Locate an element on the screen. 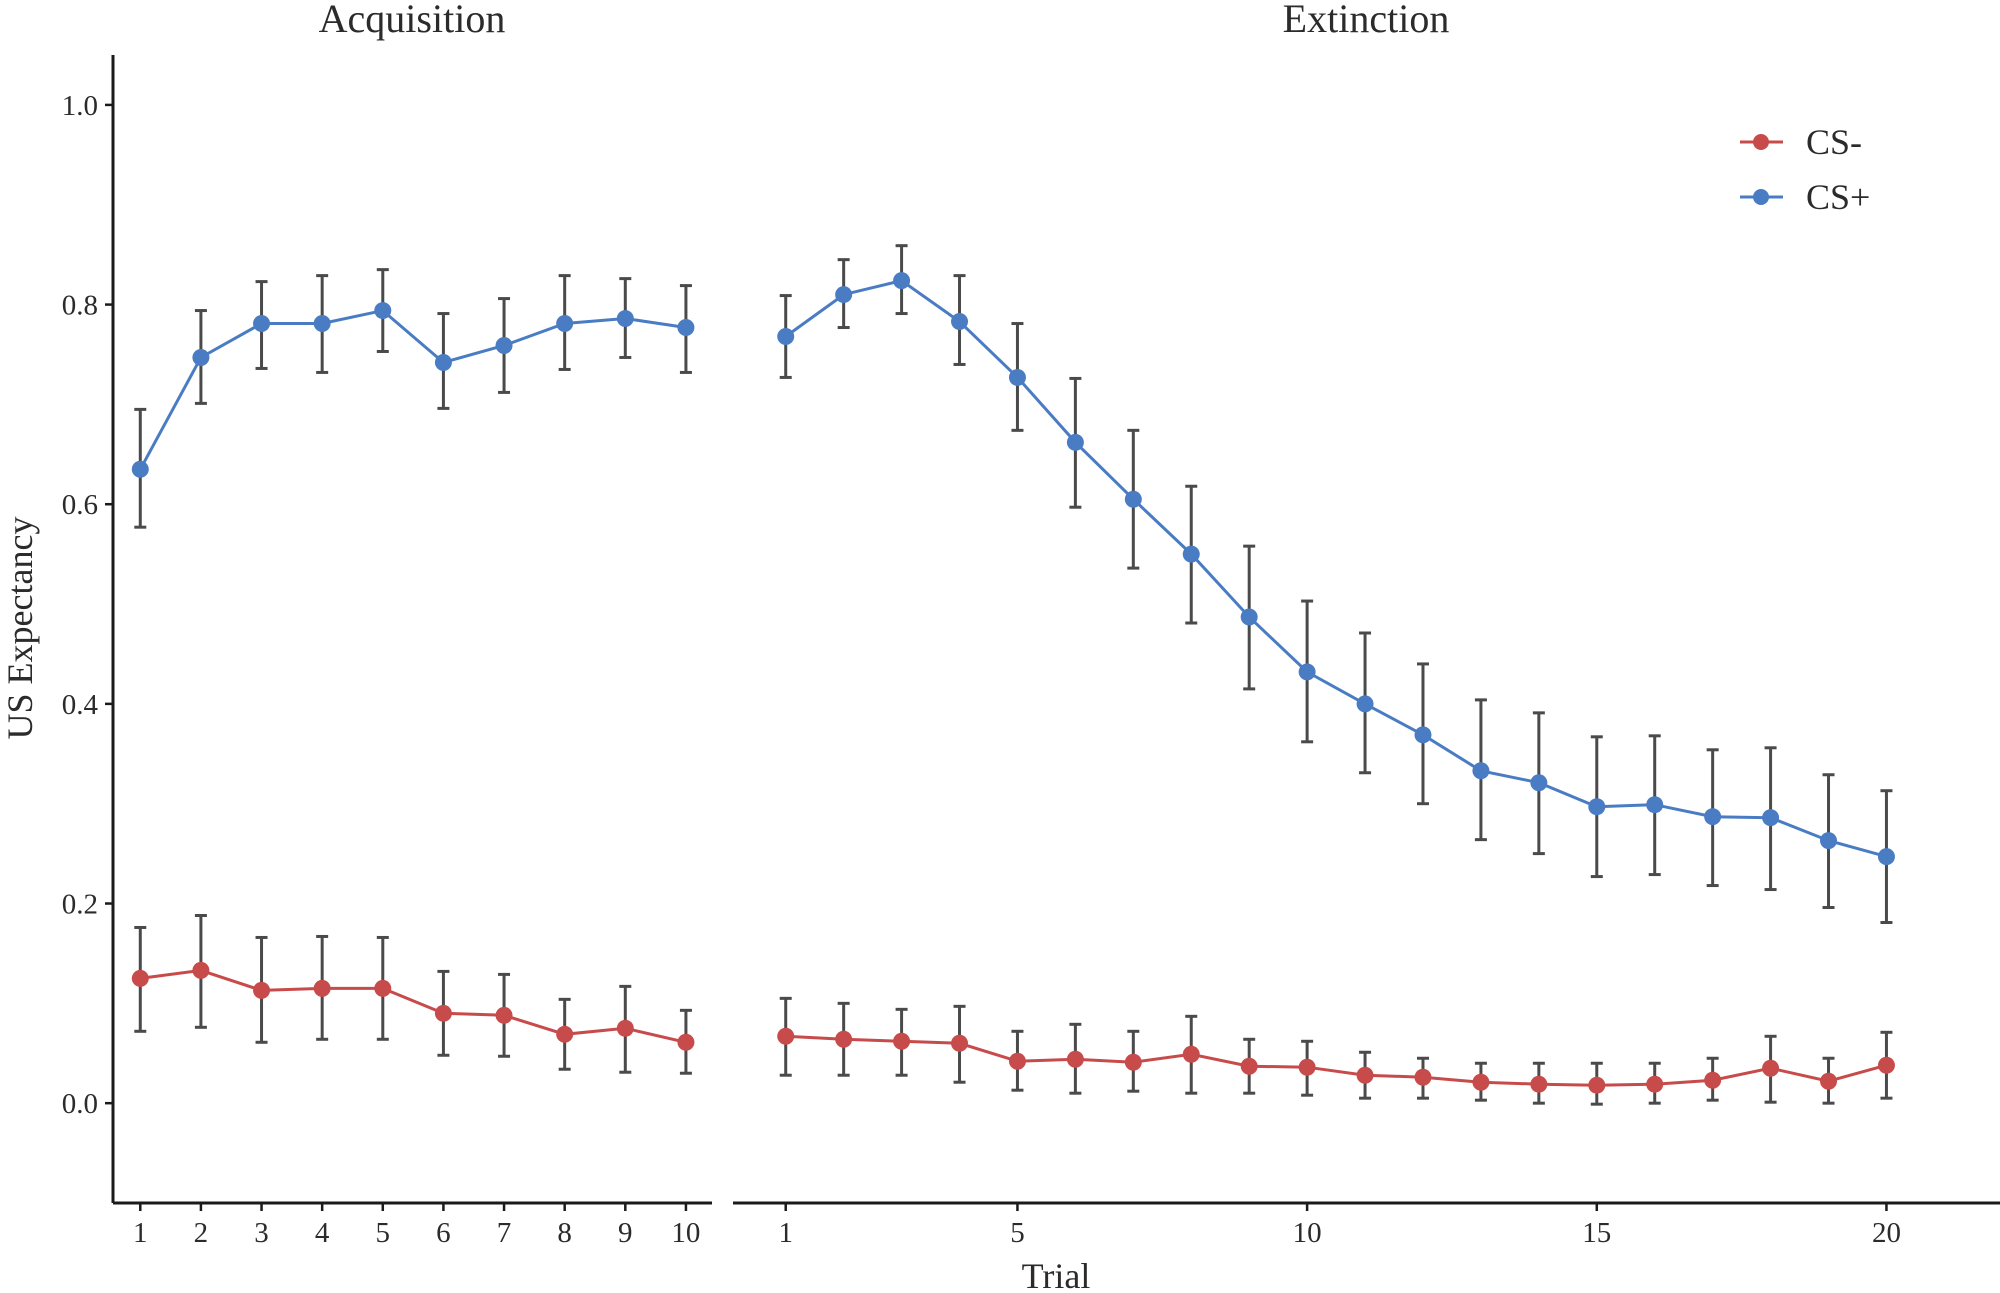 Image resolution: width=2000 pixels, height=1293 pixels. y-tick-label: 0.4 is located at coordinates (80, 705).